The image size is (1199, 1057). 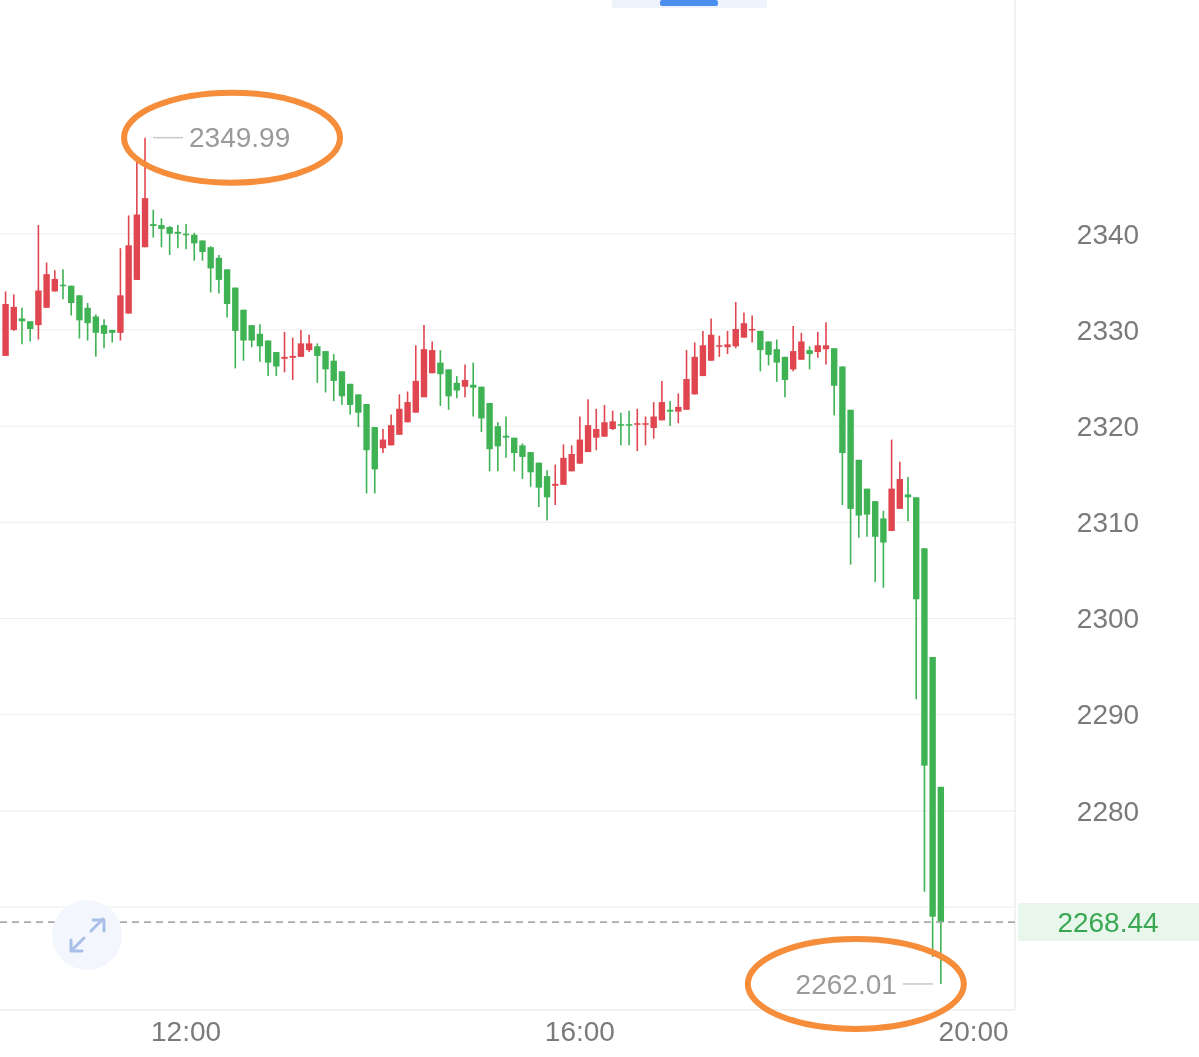 I want to click on x-tick-label: 12:00, so click(x=186, y=1031).